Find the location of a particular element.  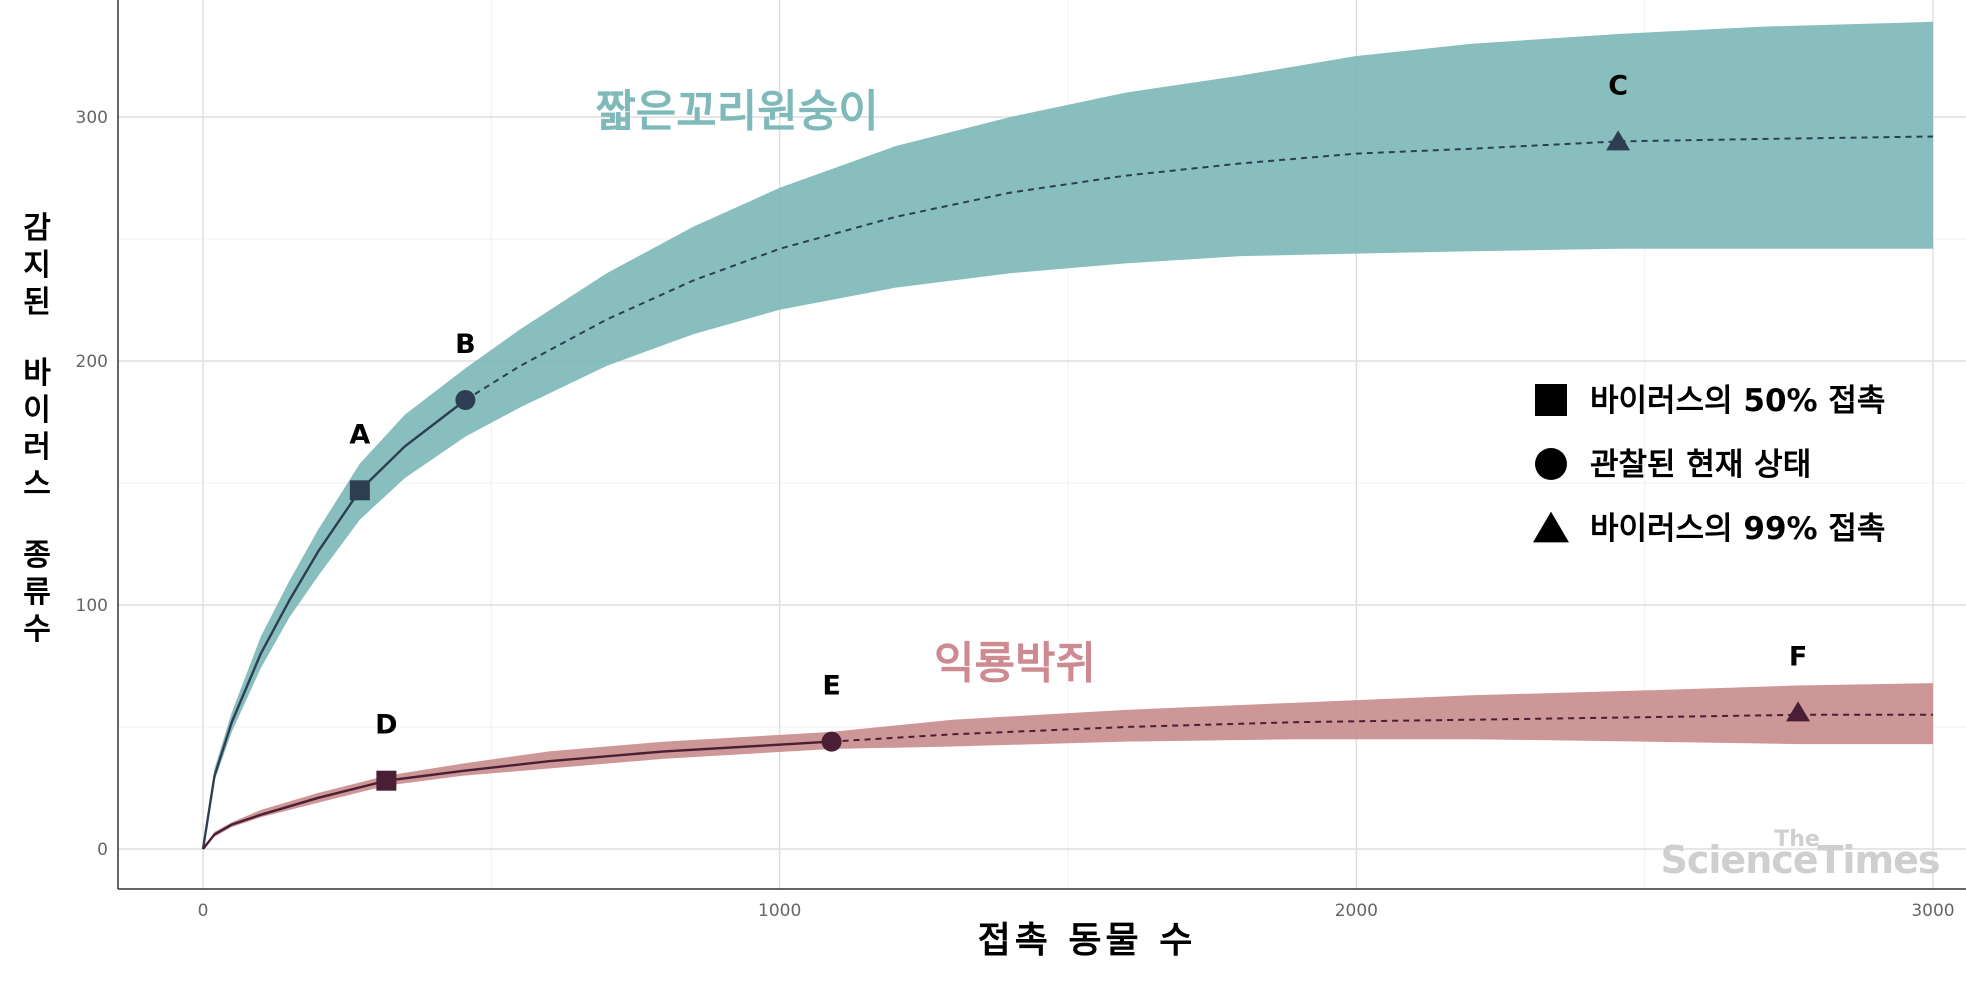

legend-item-circle: 관찰된 현재 상태 is located at coordinates (1673, 465).